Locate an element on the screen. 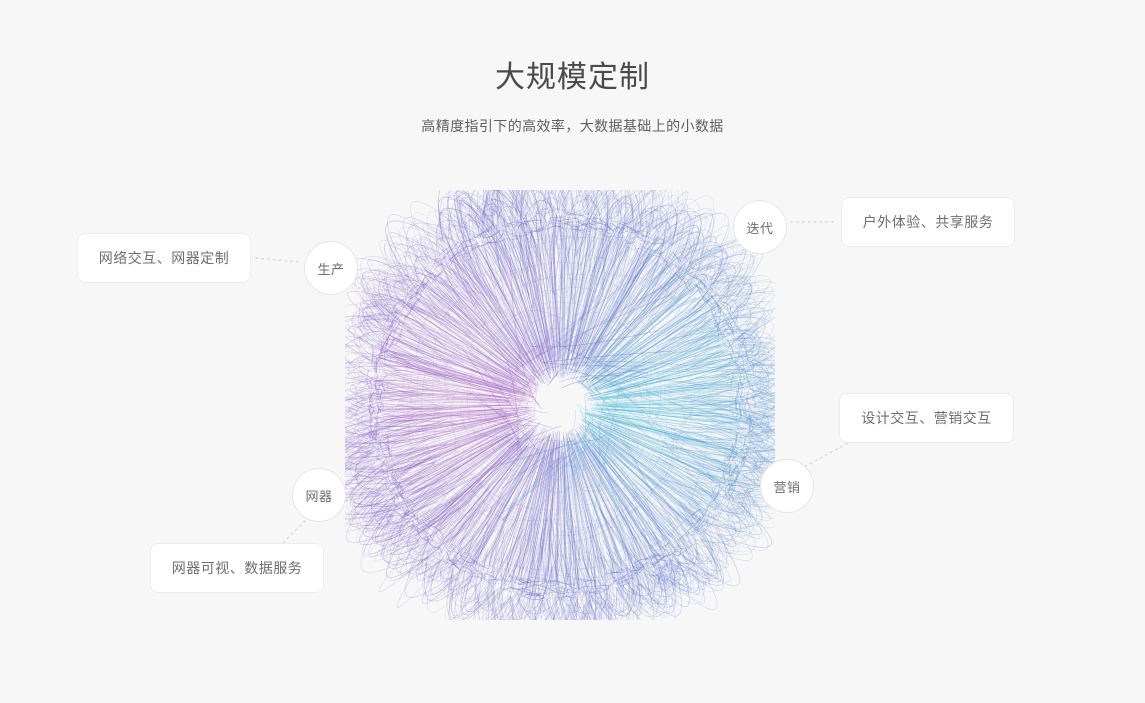 The image size is (1145, 703). node-label: 迭代 is located at coordinates (760, 228).